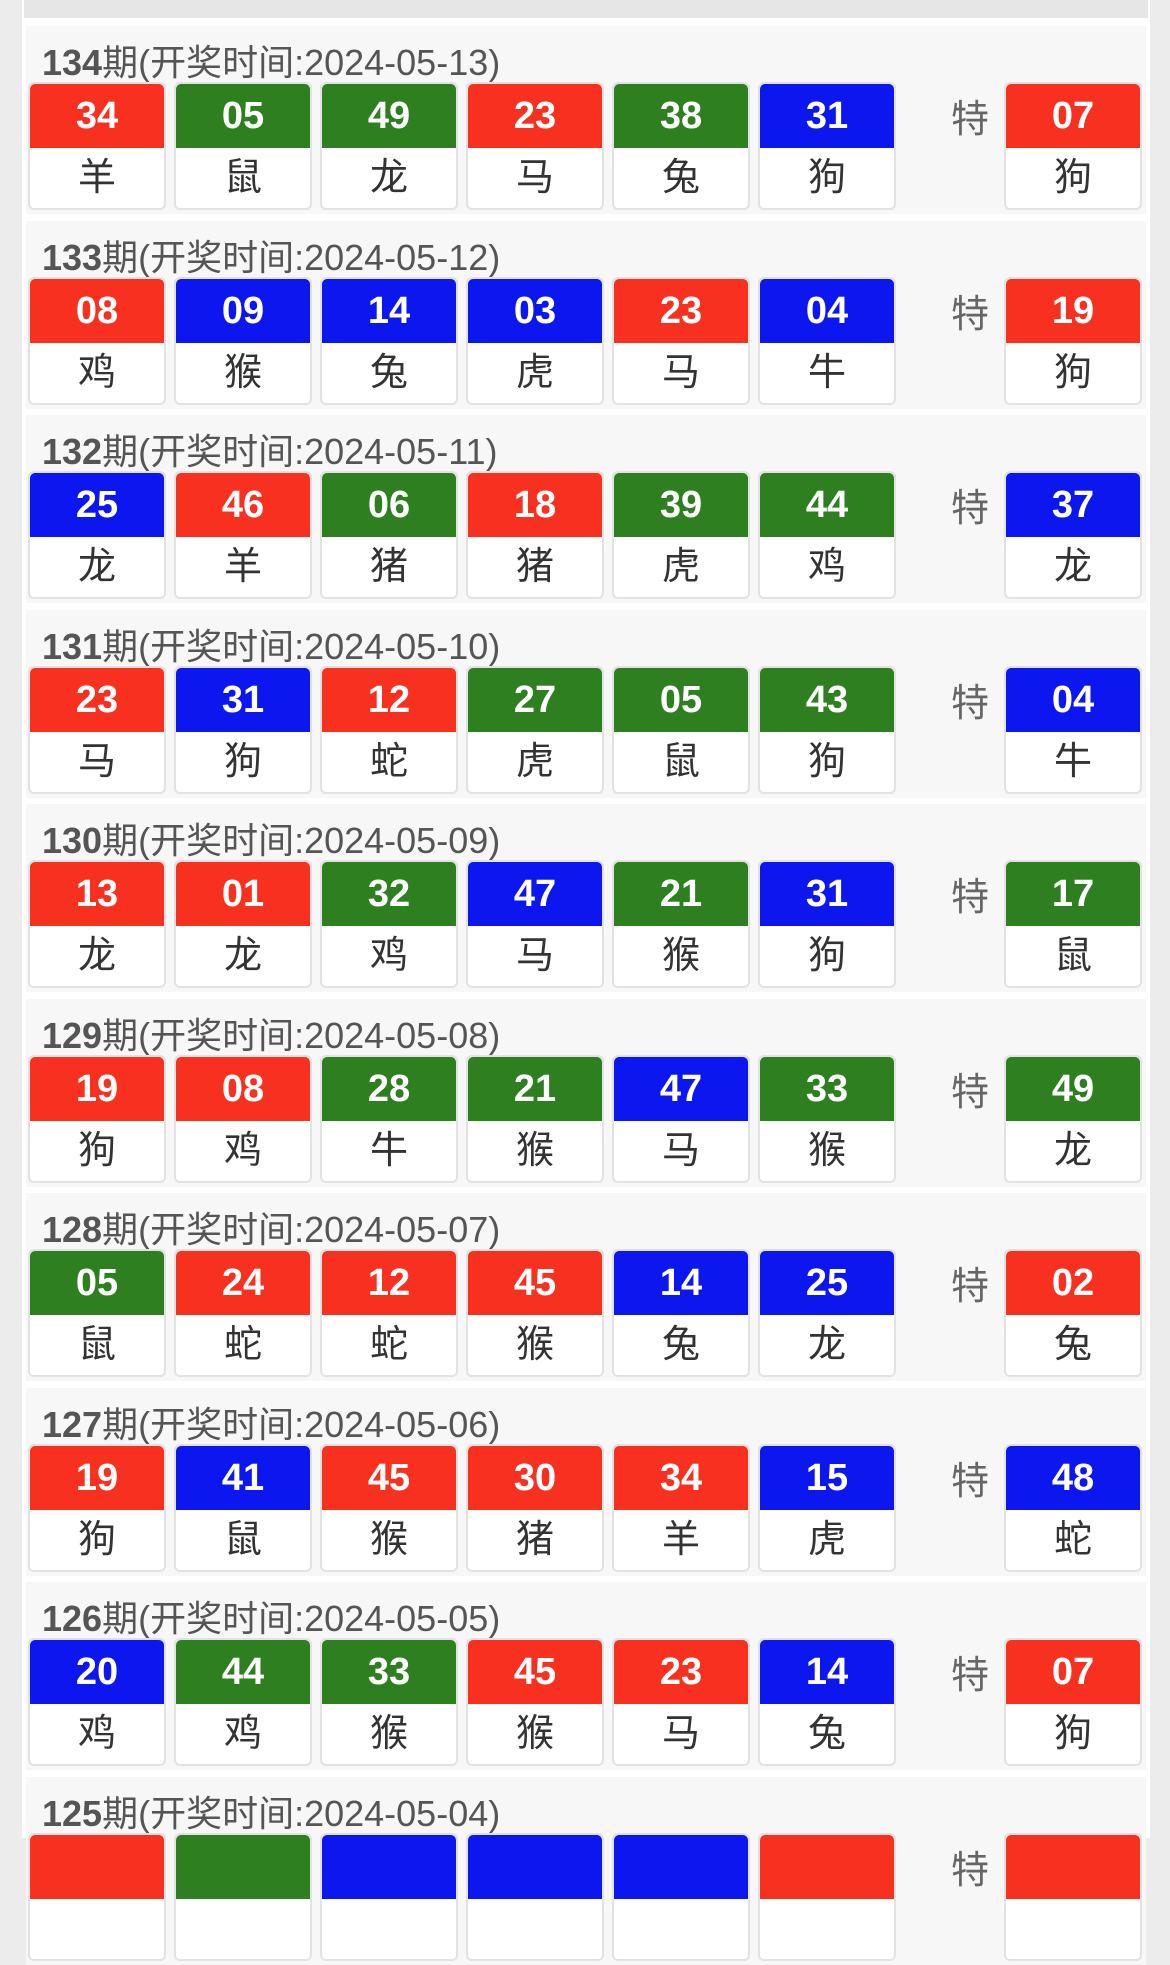 This screenshot has height=1965, width=1170. What do you see at coordinates (72, 62) in the screenshot?
I see `period-number: 134` at bounding box center [72, 62].